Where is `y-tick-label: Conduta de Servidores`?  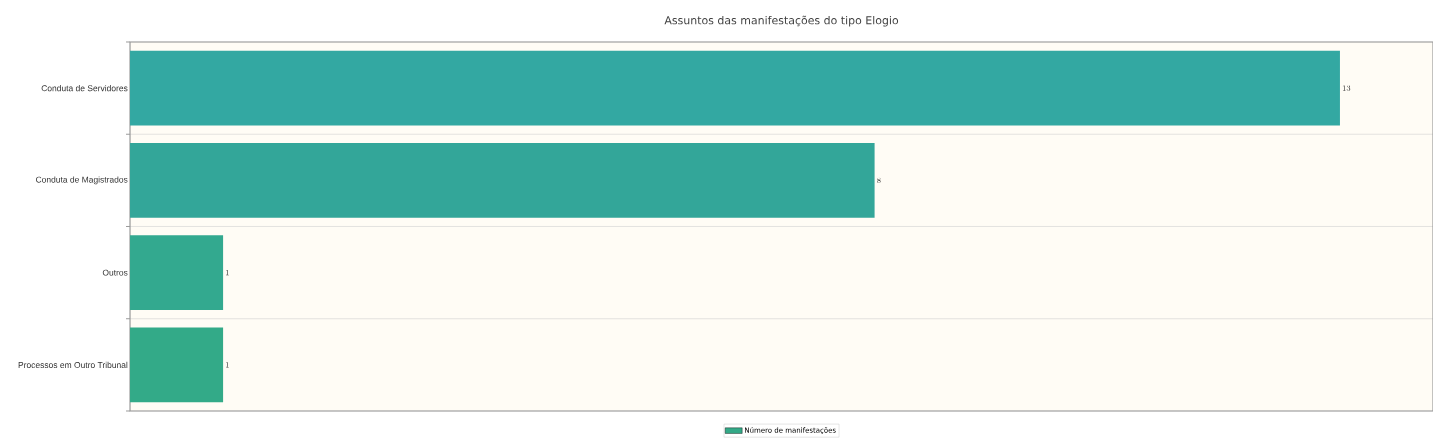 y-tick-label: Conduta de Servidores is located at coordinates (84, 88).